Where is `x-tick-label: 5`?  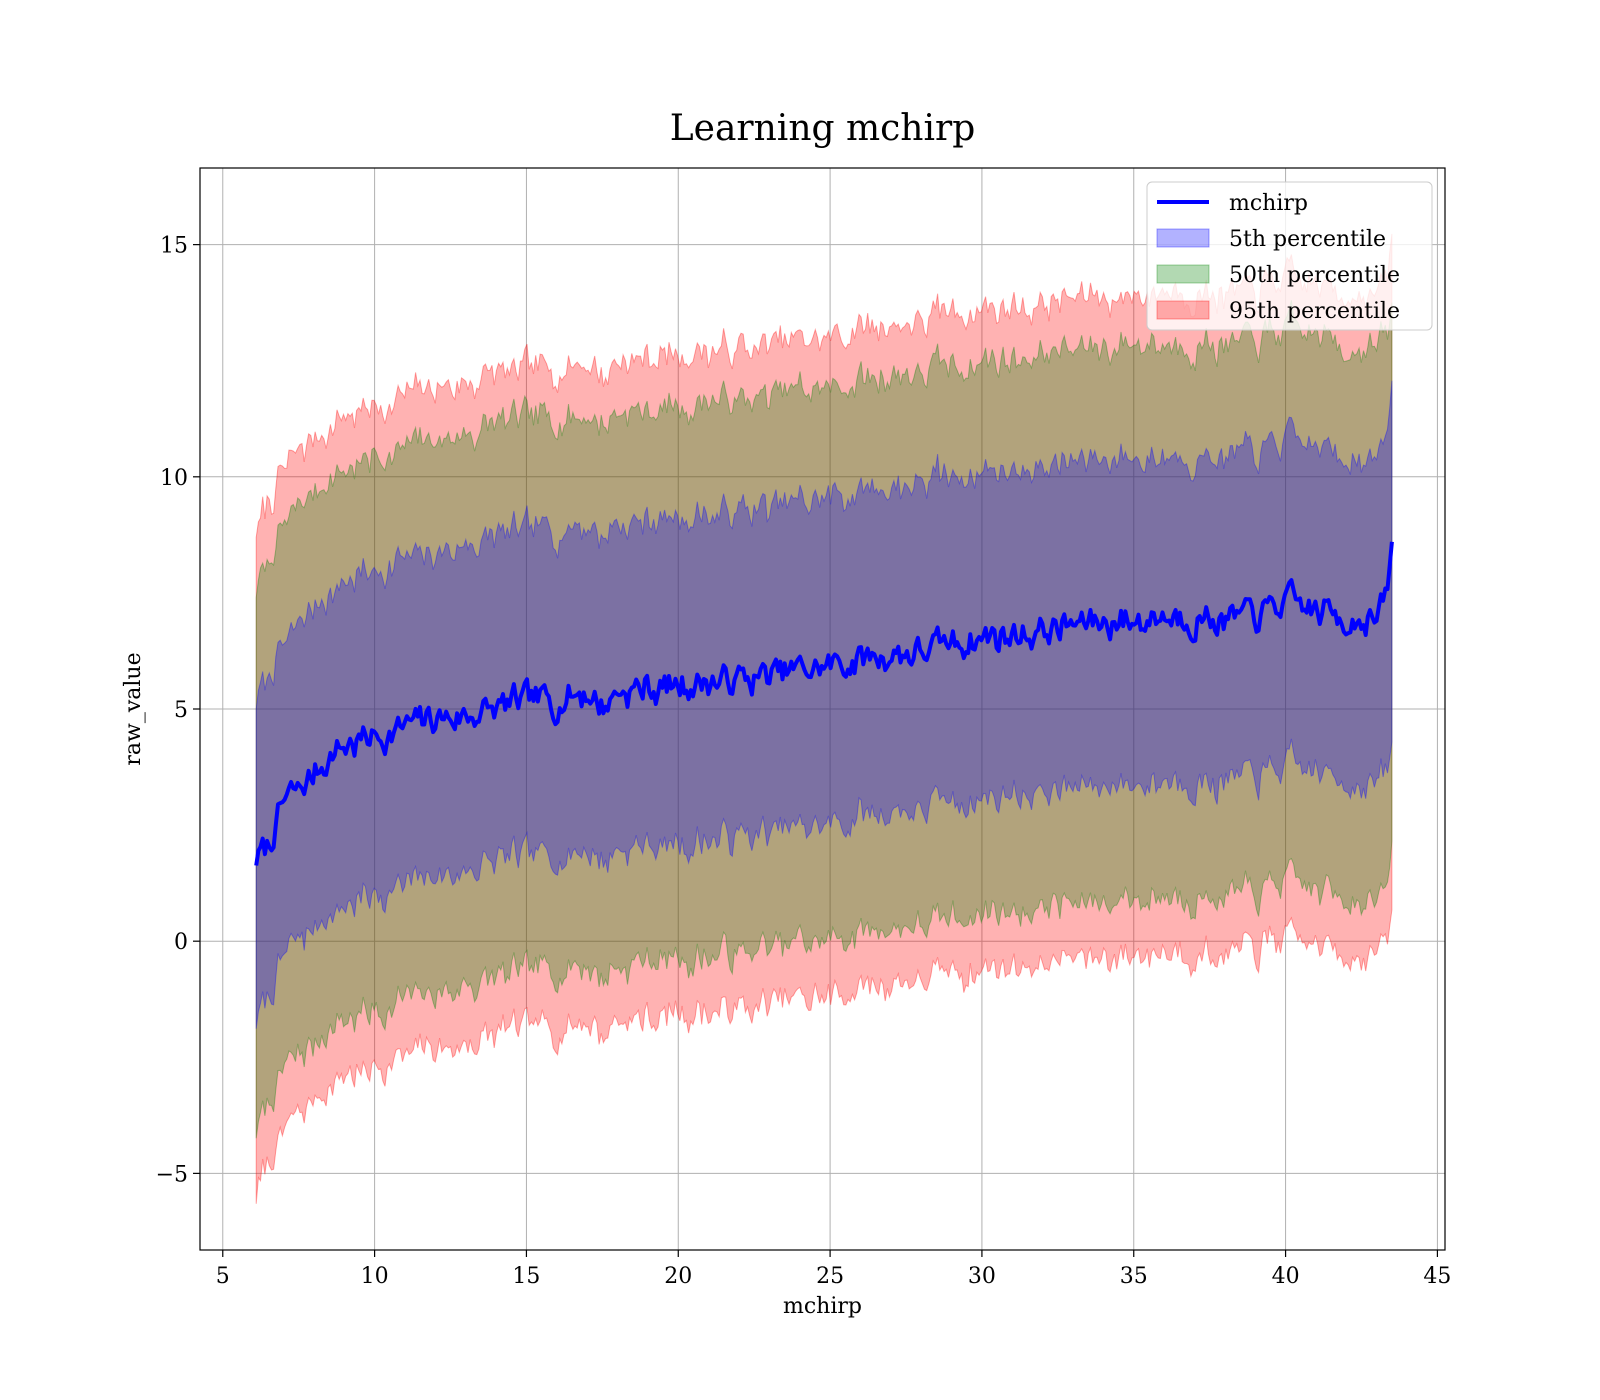 x-tick-label: 5 is located at coordinates (223, 1276).